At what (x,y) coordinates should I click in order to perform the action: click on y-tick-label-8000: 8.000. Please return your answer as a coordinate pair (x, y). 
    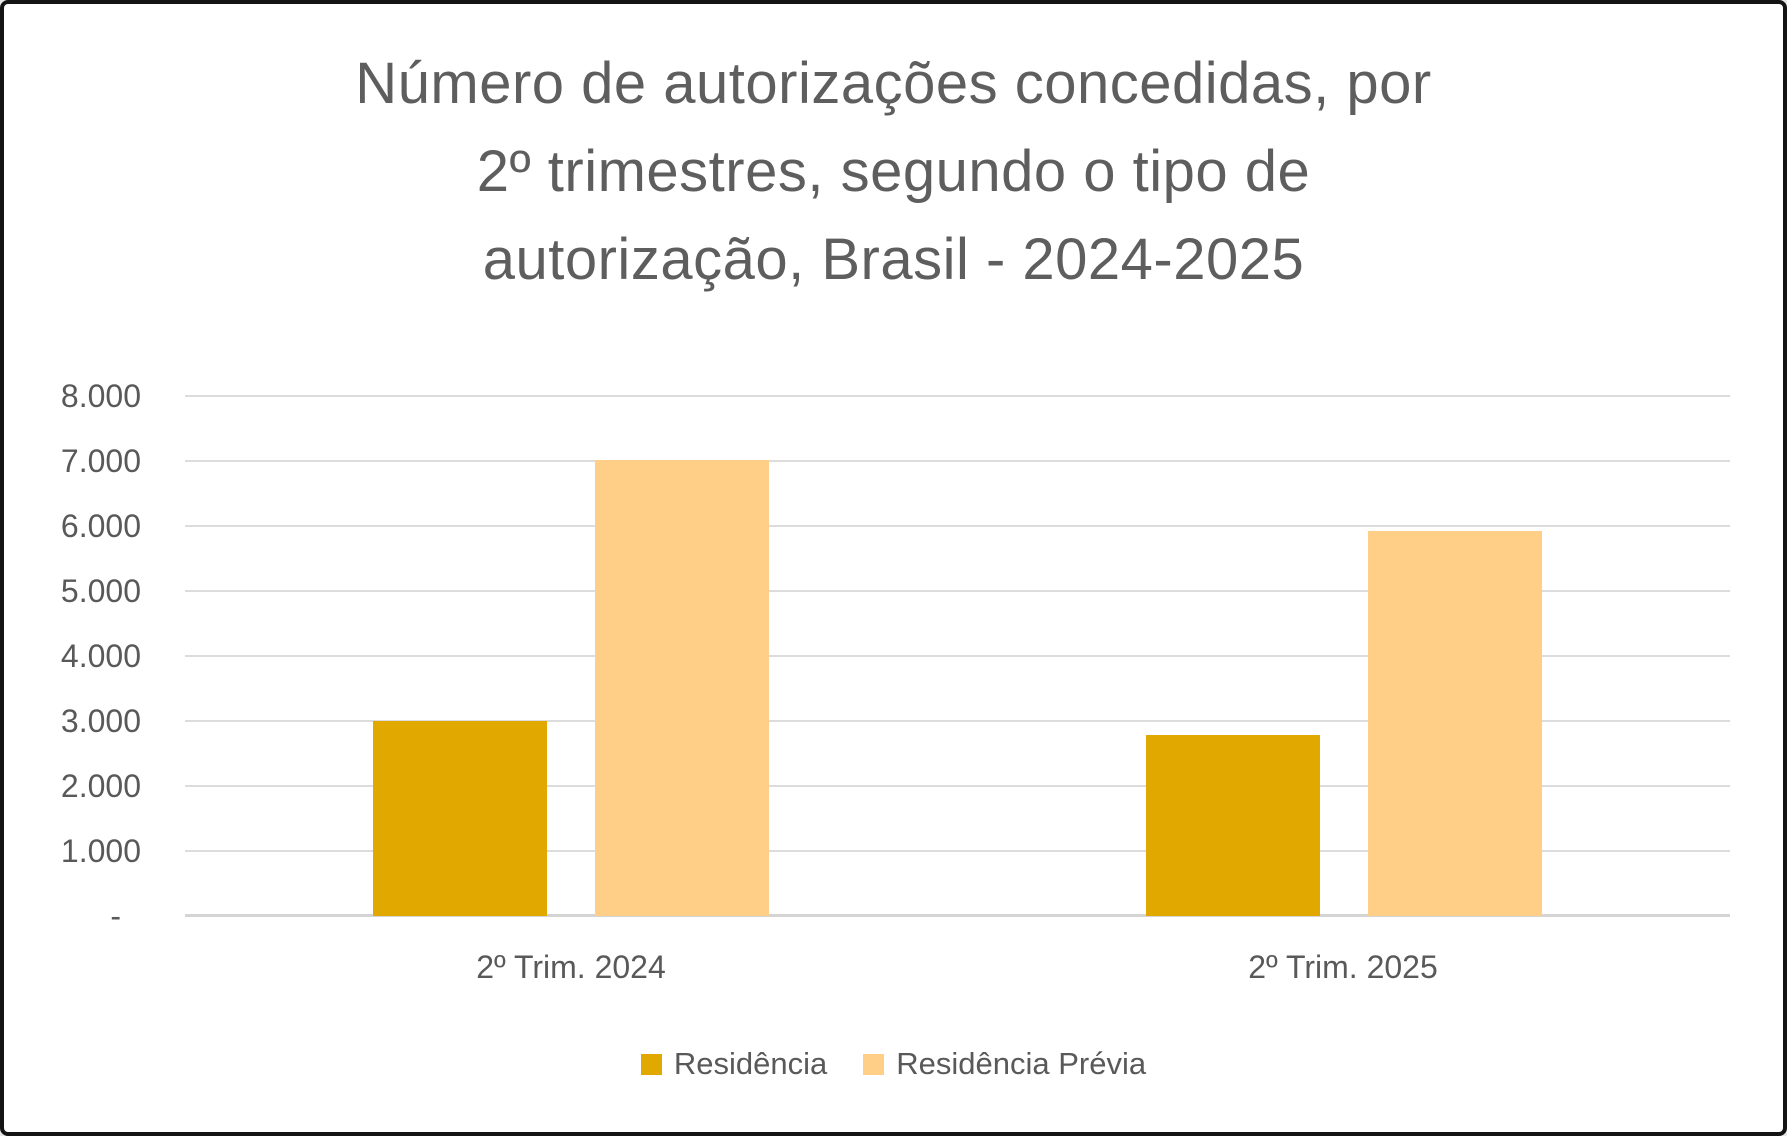
    Looking at the image, I should click on (100, 396).